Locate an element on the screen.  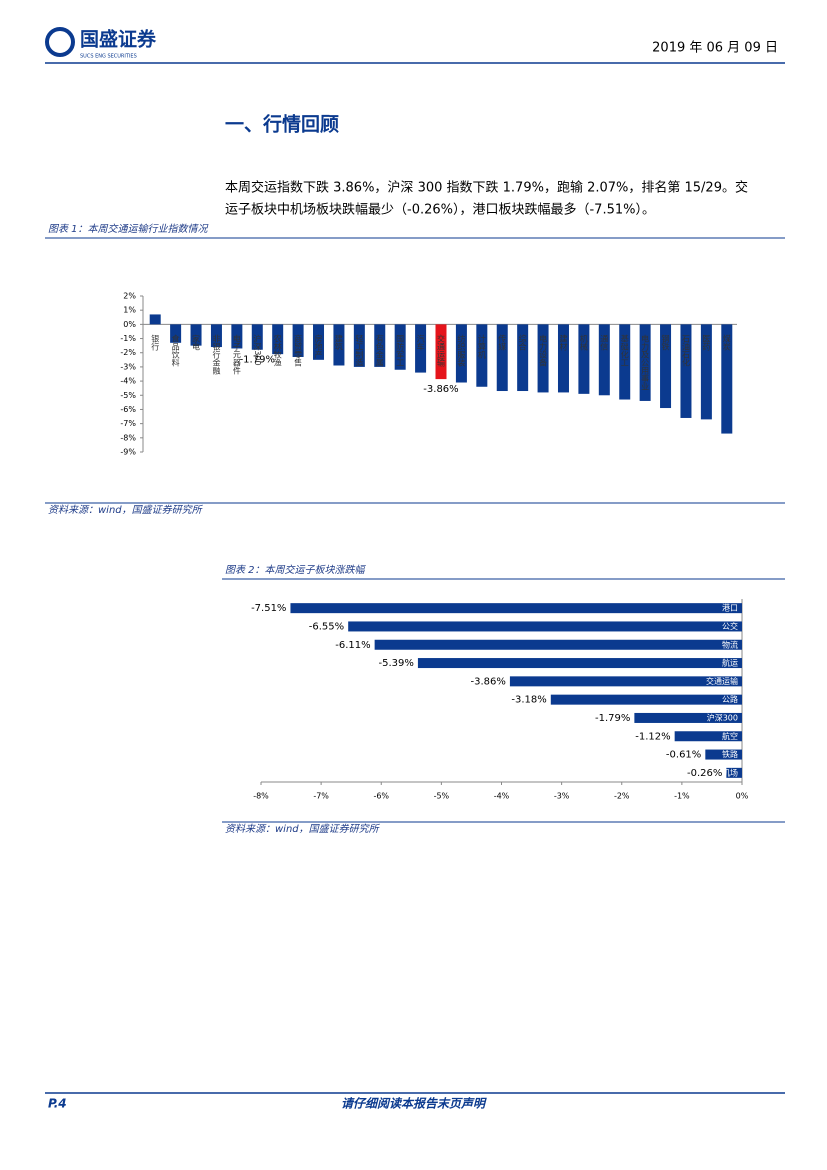
y-tick-label: 2% is located at coordinates (129, 296).